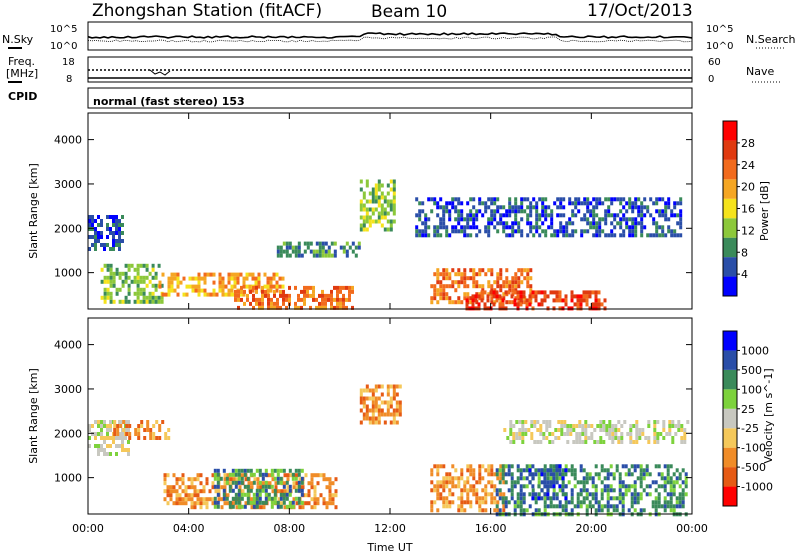 This screenshot has height=554, width=800. What do you see at coordinates (294, 297) in the screenshot?
I see `echo-region` at bounding box center [294, 297].